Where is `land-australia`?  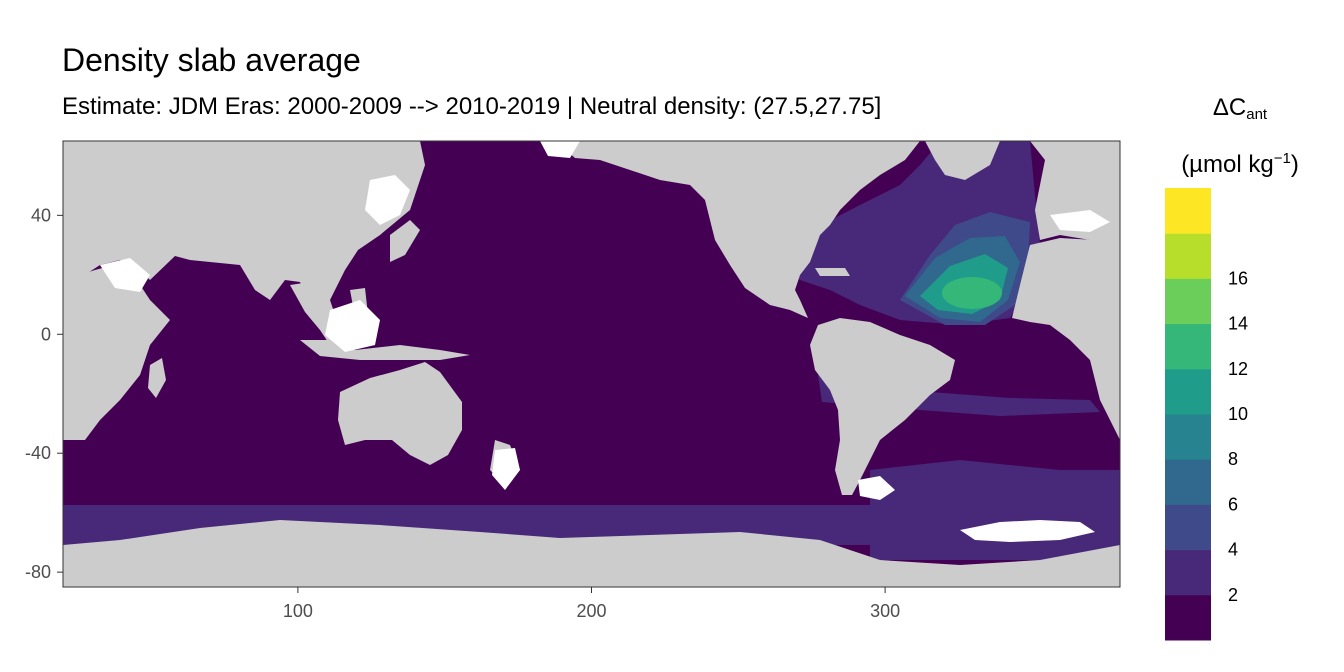 land-australia is located at coordinates (400, 413).